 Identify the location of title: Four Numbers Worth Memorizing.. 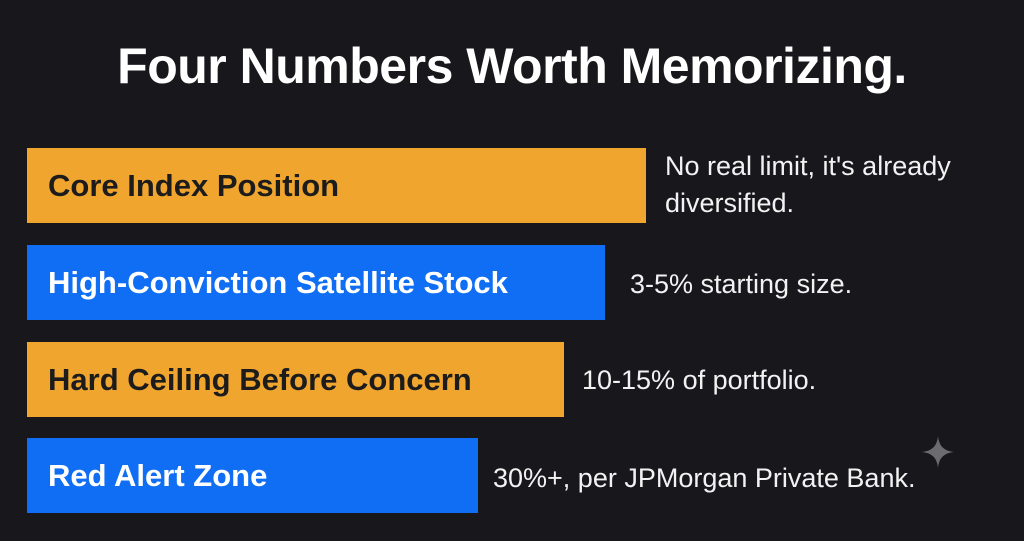
(512, 66).